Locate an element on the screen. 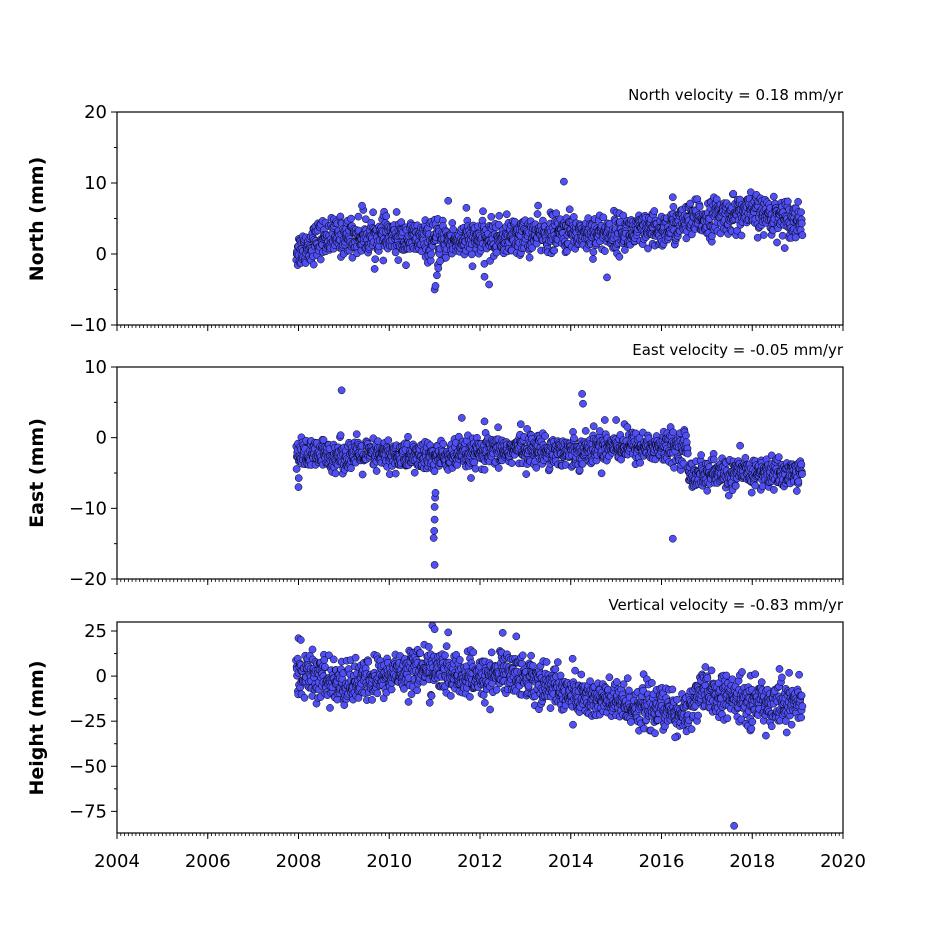  height-points is located at coordinates (549, 725).